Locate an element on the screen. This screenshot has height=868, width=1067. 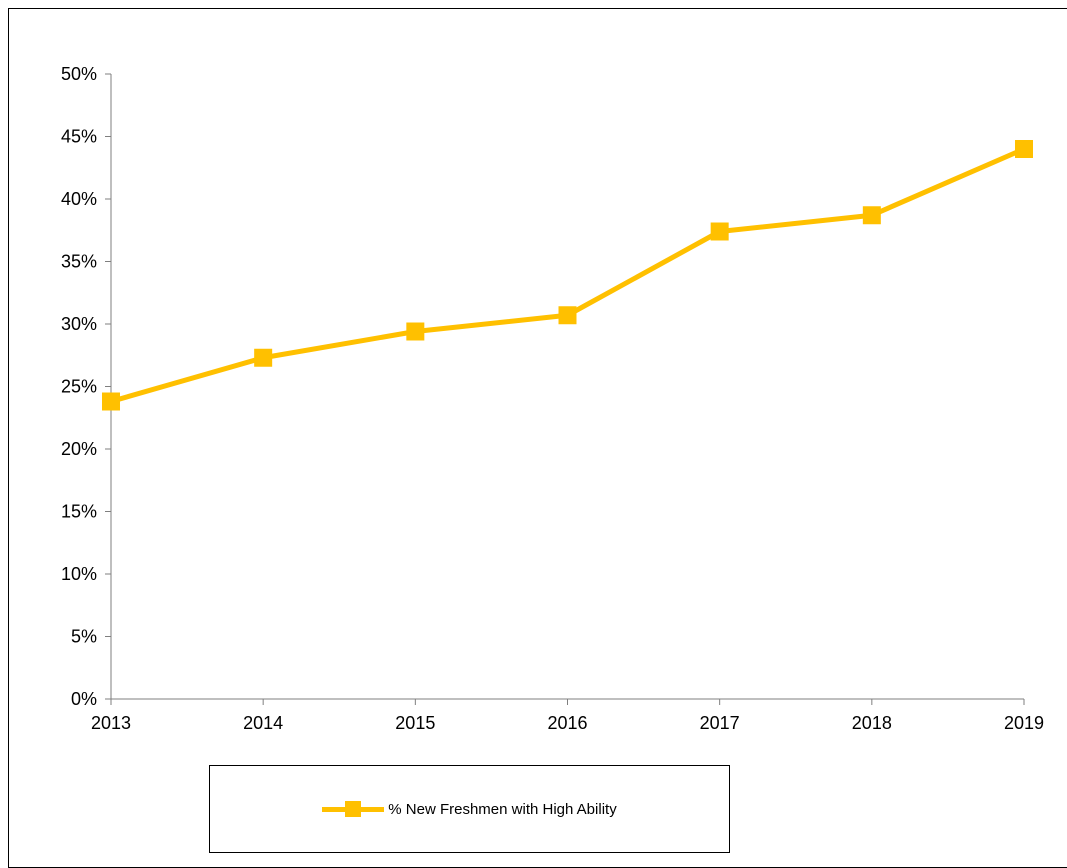
legend-square-marker is located at coordinates (353, 809).